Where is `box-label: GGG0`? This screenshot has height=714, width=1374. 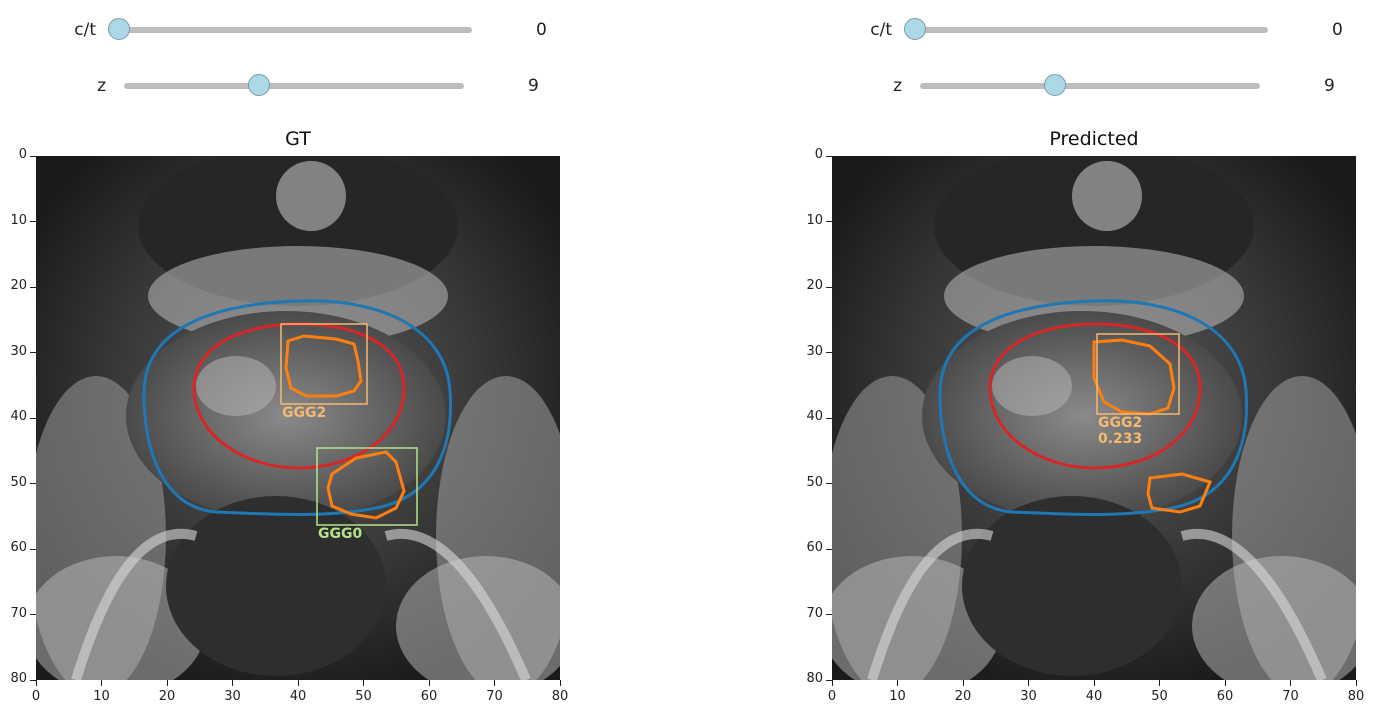 box-label: GGG0 is located at coordinates (340, 534).